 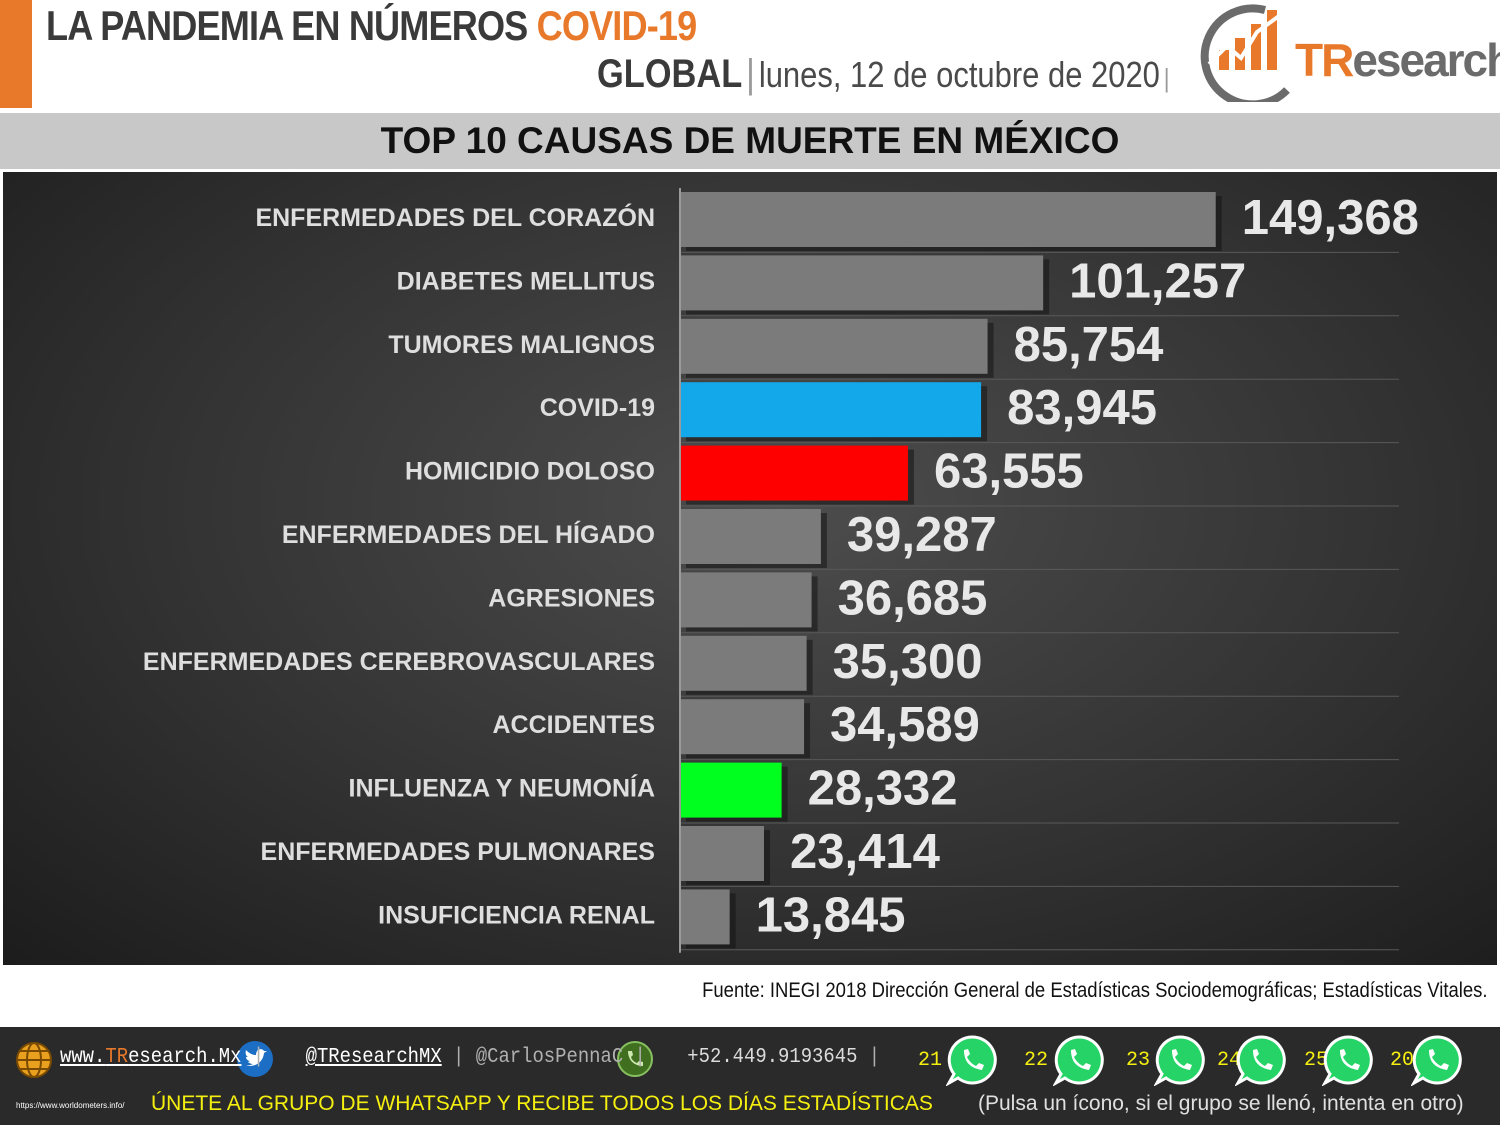 I want to click on globe-icon, so click(x=34, y=1060).